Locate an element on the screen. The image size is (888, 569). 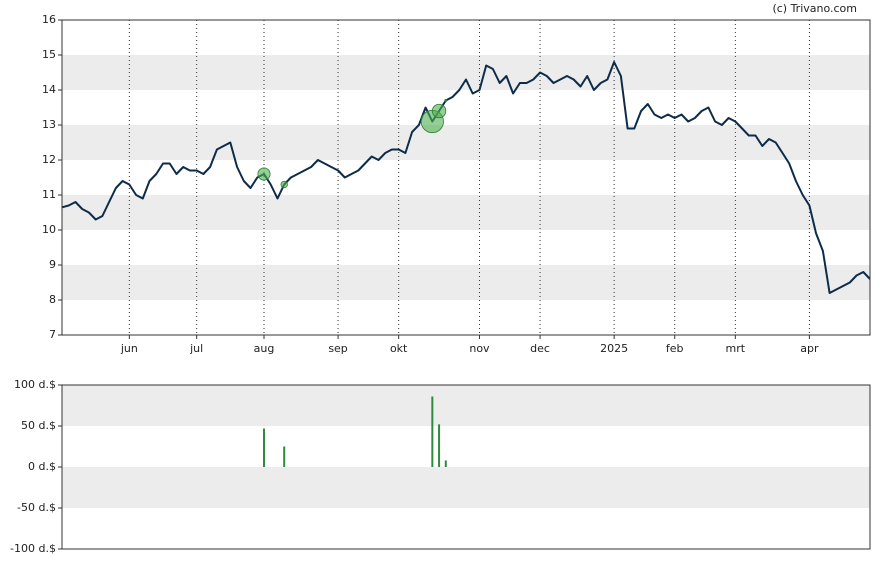
x-tick-label: feb is located at coordinates (675, 348).